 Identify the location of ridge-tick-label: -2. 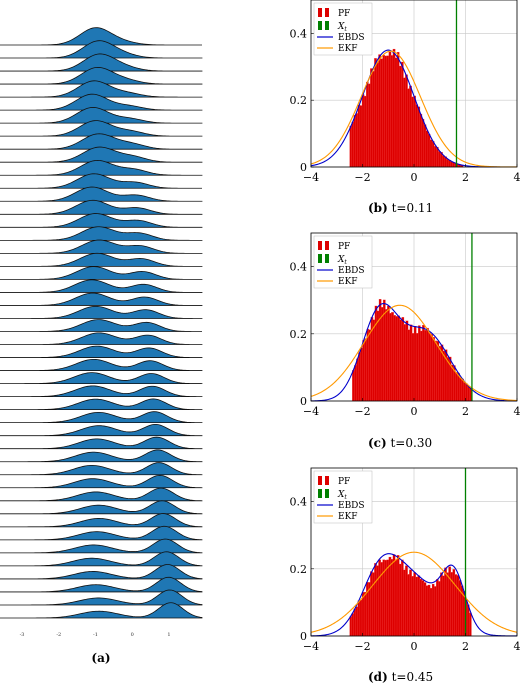
(58, 635).